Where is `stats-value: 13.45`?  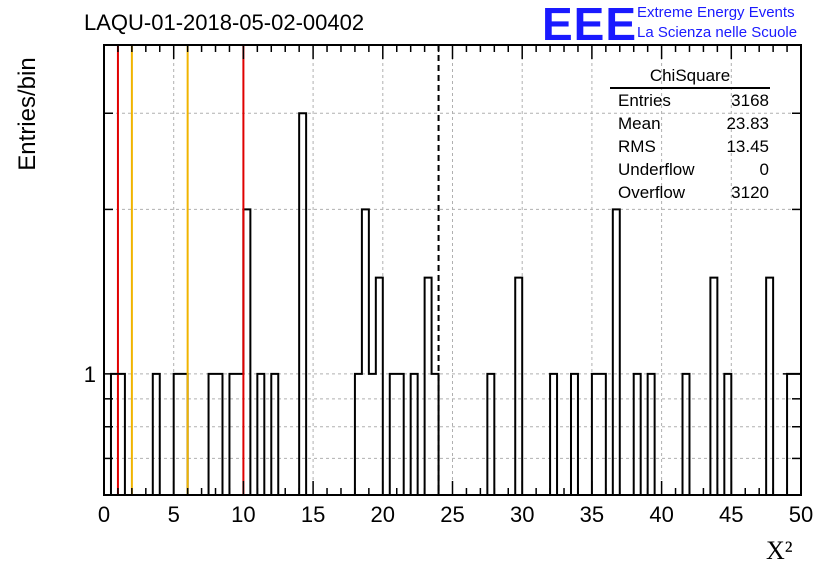 stats-value: 13.45 is located at coordinates (747, 146).